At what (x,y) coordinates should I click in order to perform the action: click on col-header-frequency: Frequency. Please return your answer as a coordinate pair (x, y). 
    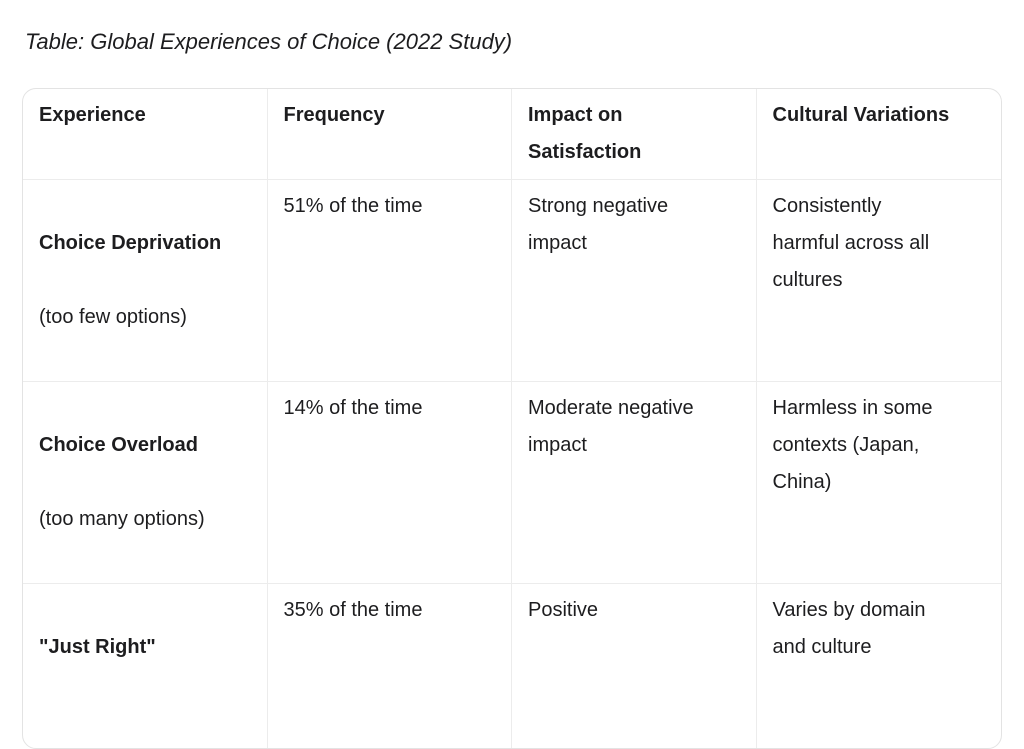
    Looking at the image, I should click on (389, 134).